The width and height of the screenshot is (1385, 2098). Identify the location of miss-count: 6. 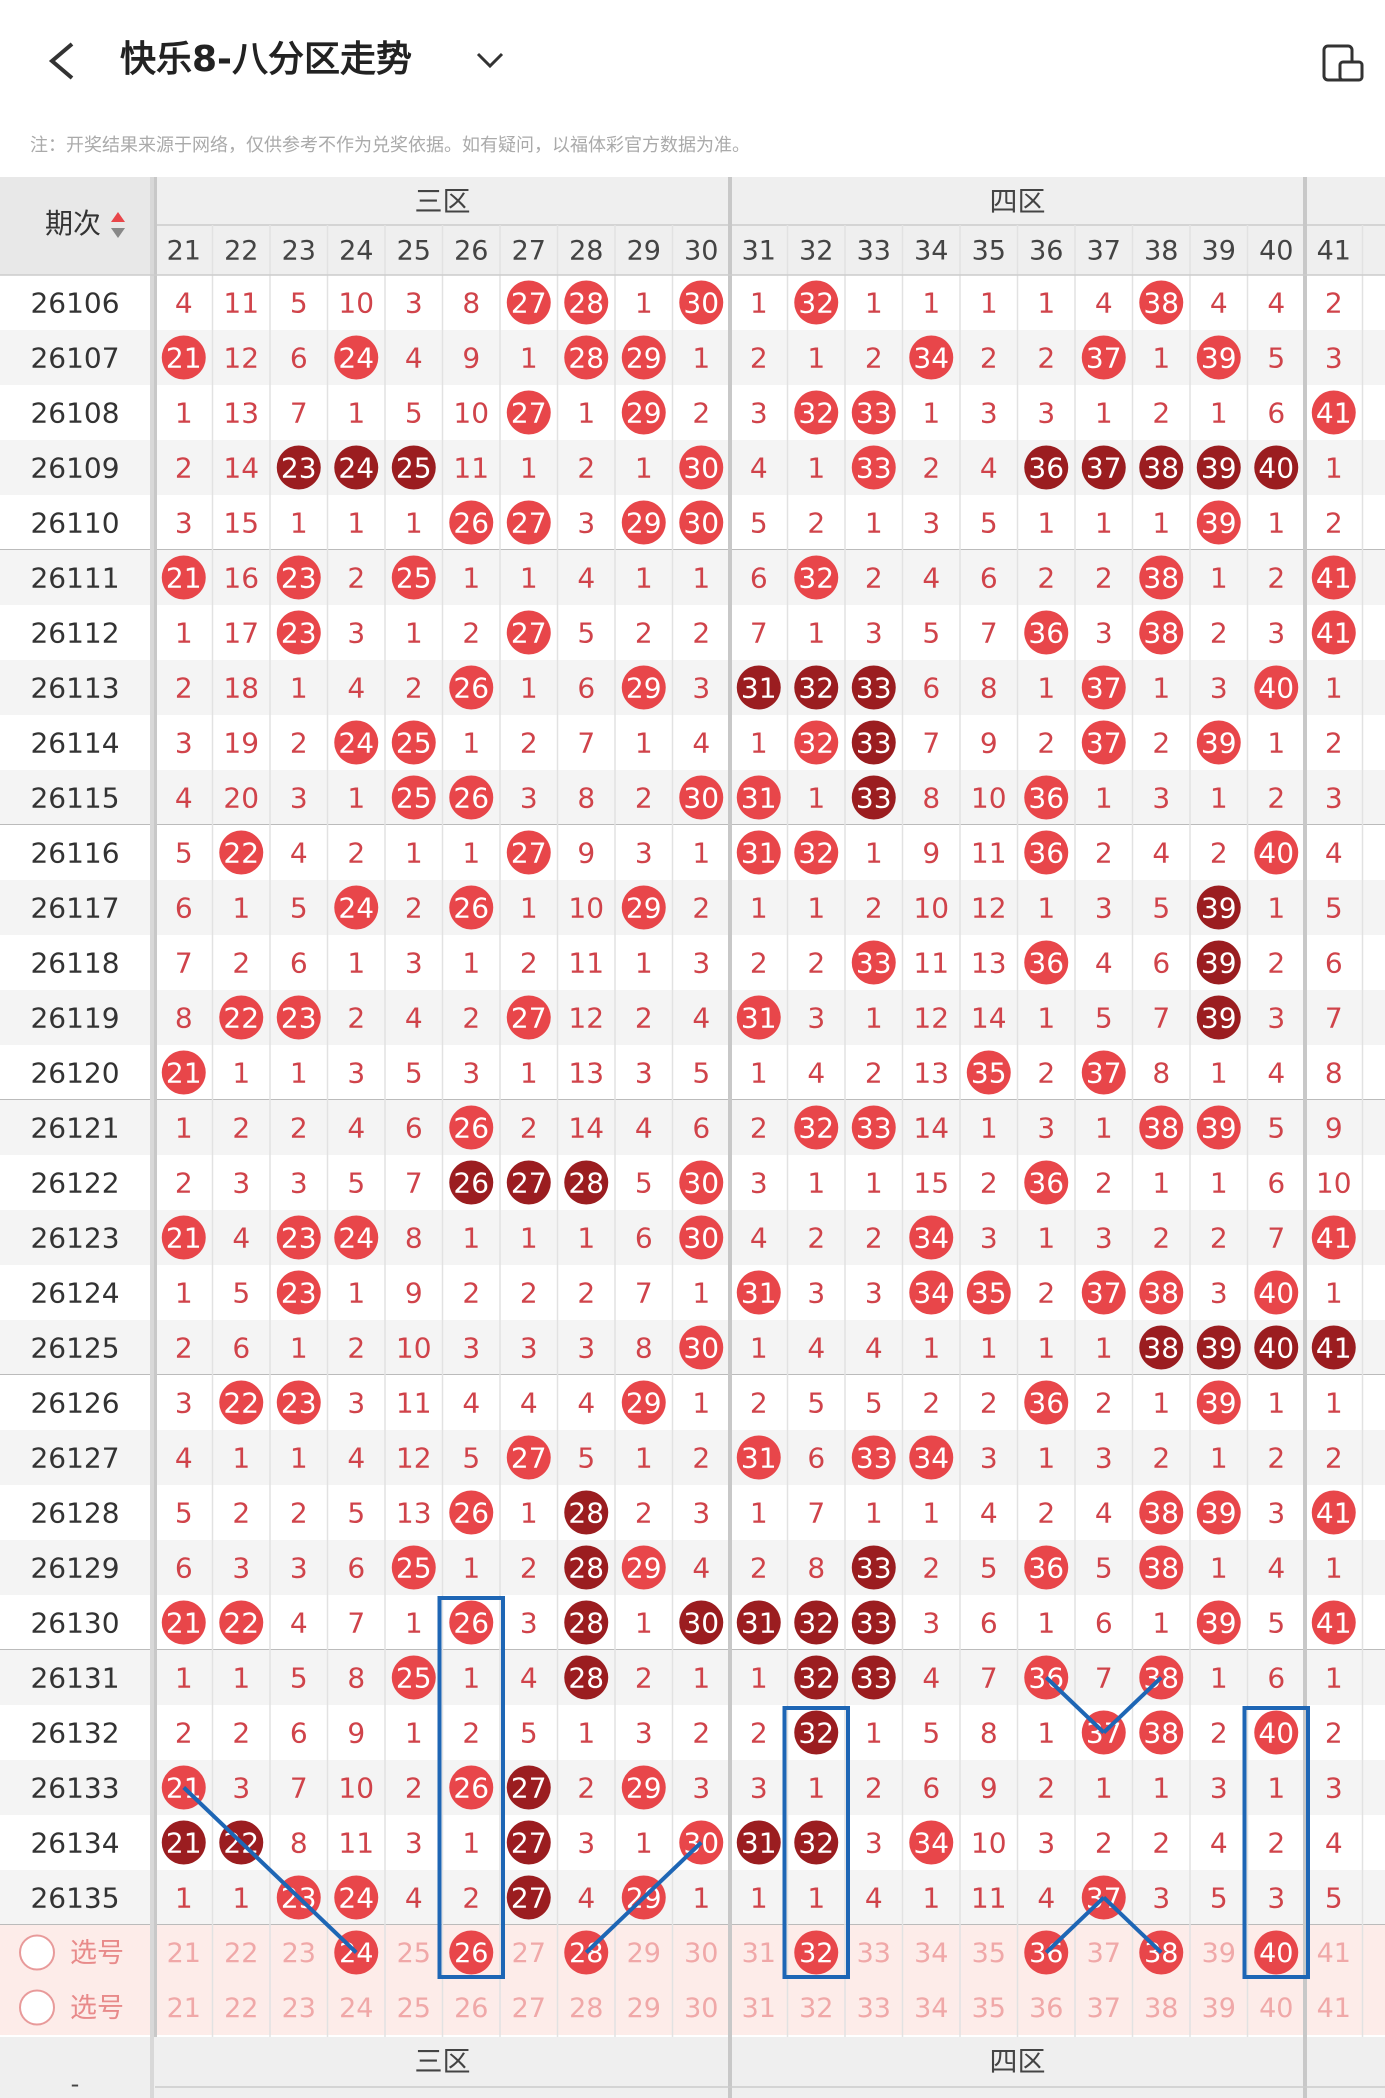
(241, 1348).